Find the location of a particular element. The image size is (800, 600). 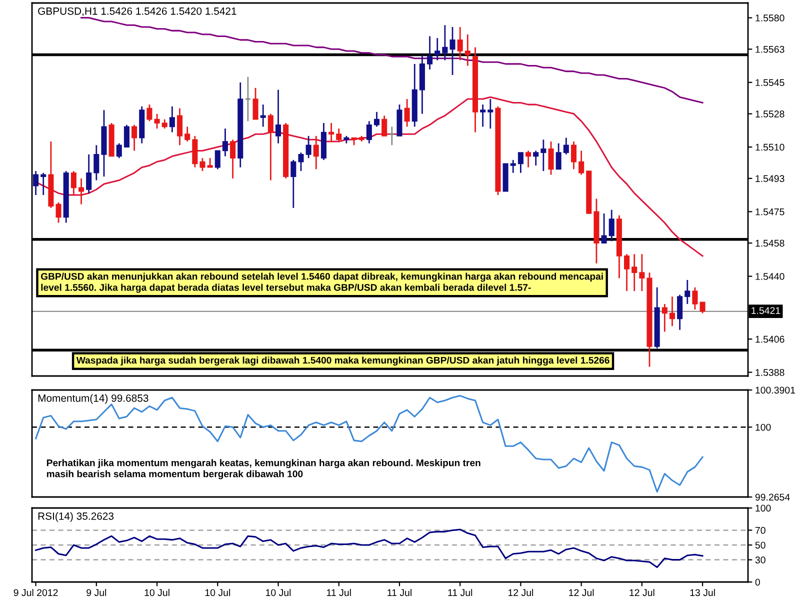

annotation: Perhatikan jika momentum mengarah keatas, kemungkinan harga akan rebound. Meskipun tren masih bearish selama momentum bergerak dibawah 100 is located at coordinates (263, 469).